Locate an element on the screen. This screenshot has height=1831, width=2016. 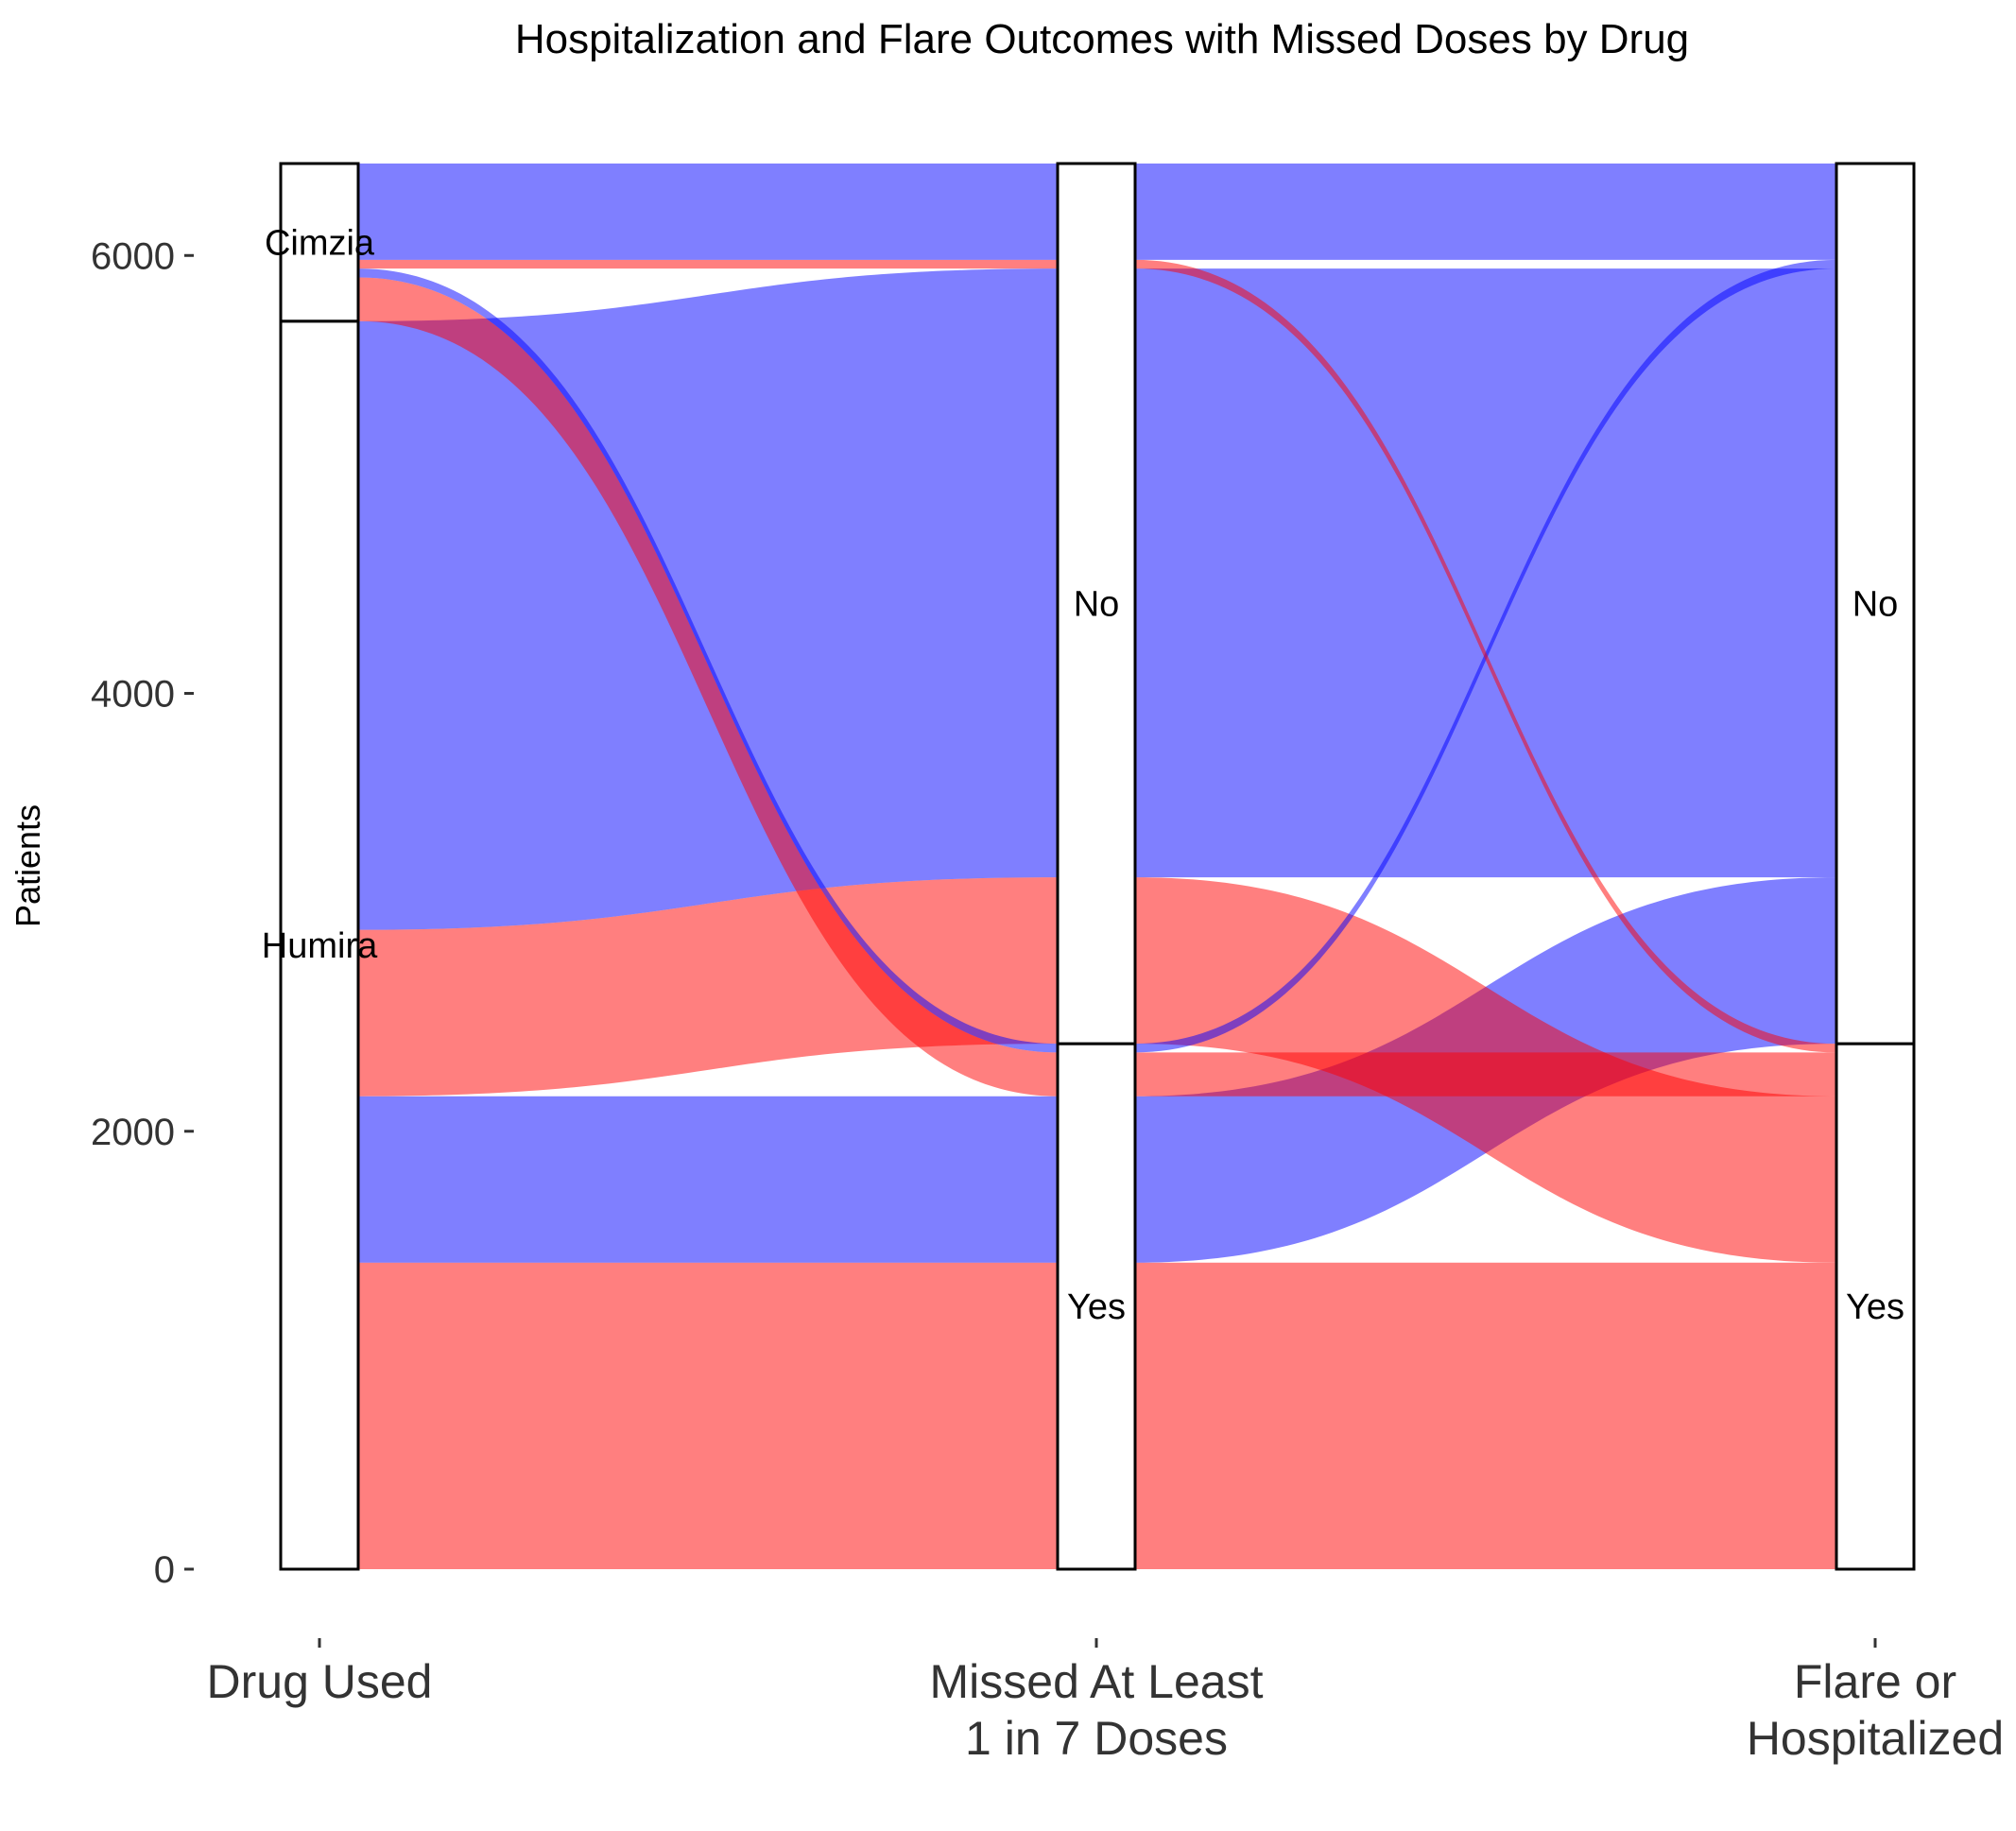
x-tick-label: 1 in 7 Doses is located at coordinates (1096, 1738).